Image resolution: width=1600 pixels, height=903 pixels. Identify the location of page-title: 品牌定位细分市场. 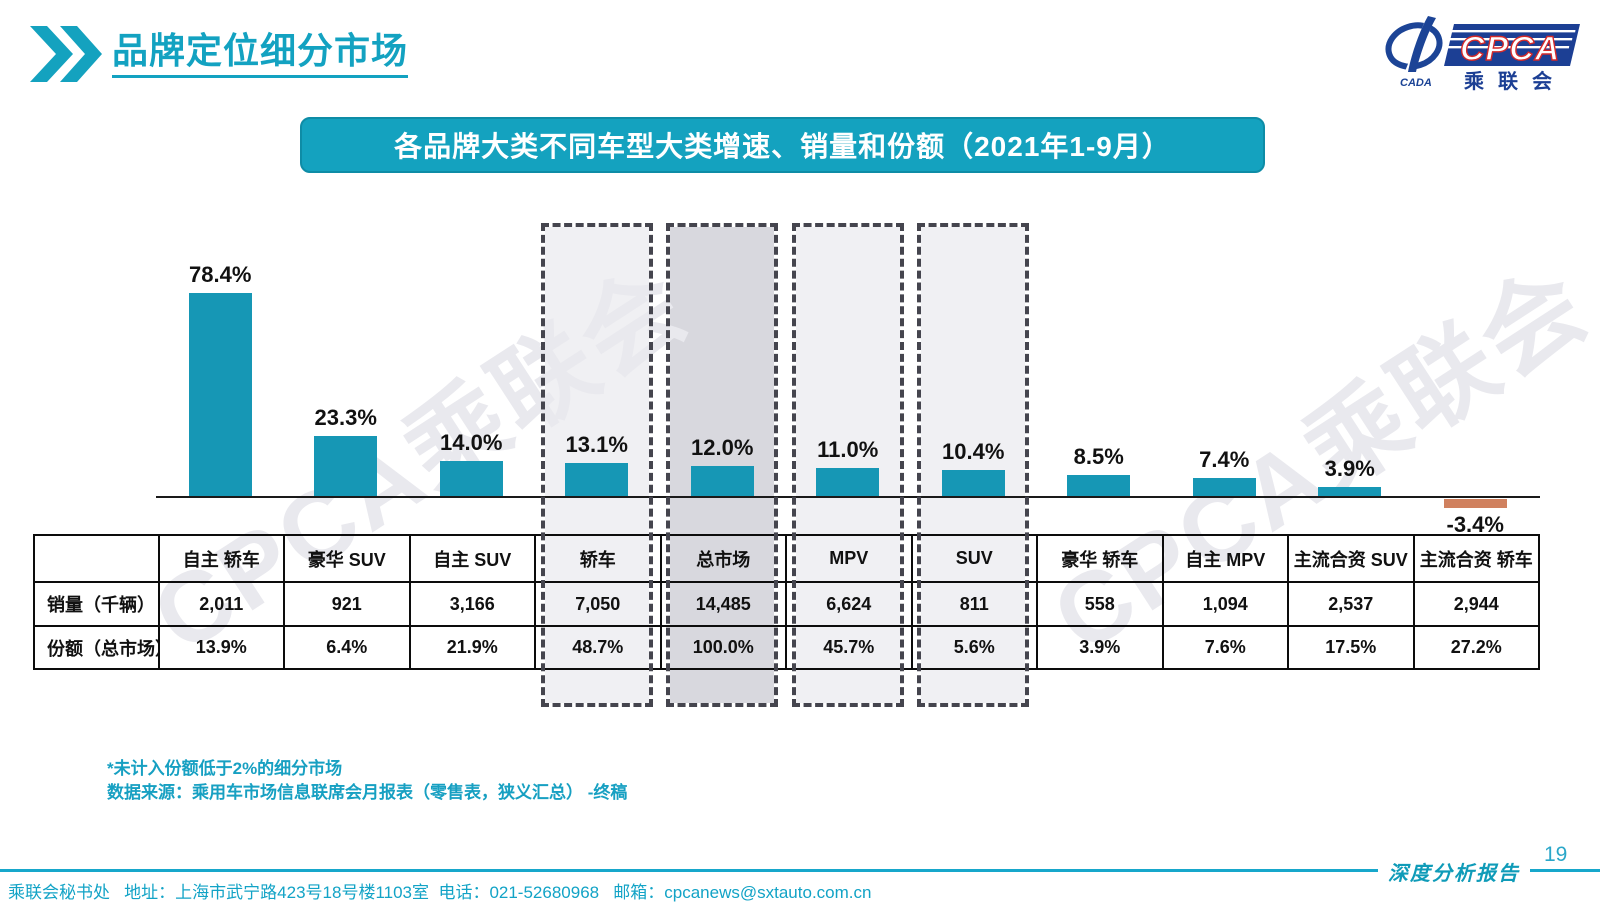
(260, 54).